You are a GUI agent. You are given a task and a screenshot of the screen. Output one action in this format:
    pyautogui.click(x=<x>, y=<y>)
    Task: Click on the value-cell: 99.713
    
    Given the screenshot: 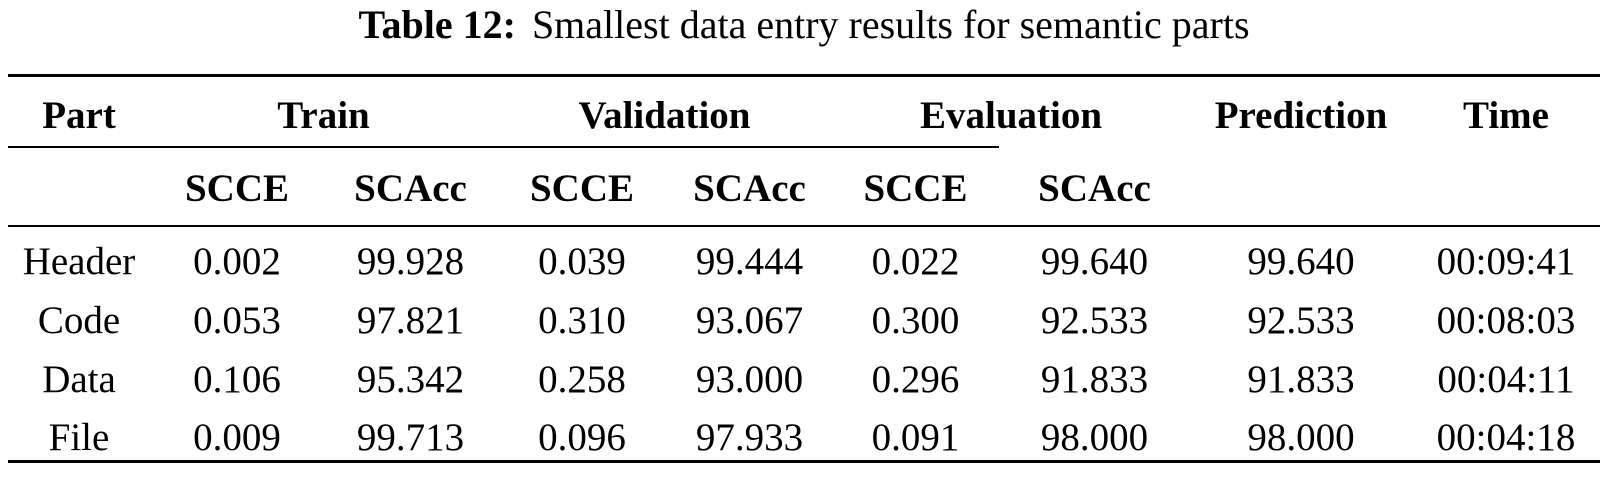 What is the action you would take?
    pyautogui.click(x=410, y=437)
    